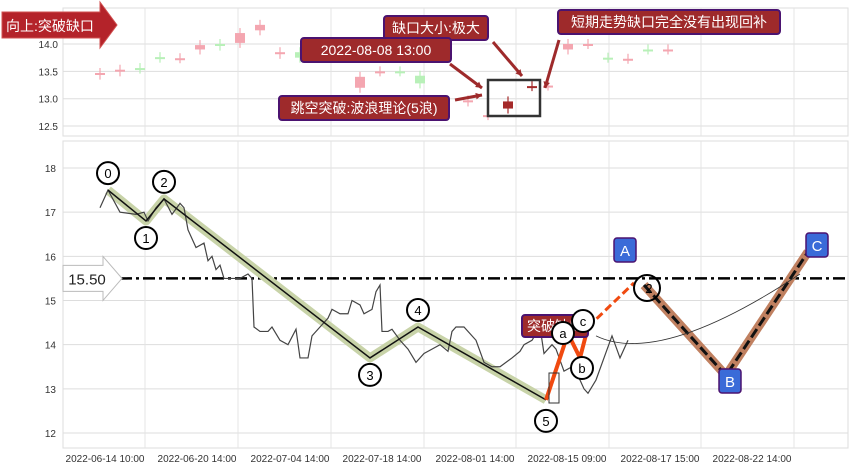 This screenshot has width=851, height=471. I want to click on abc-point-label: a, so click(563, 333).